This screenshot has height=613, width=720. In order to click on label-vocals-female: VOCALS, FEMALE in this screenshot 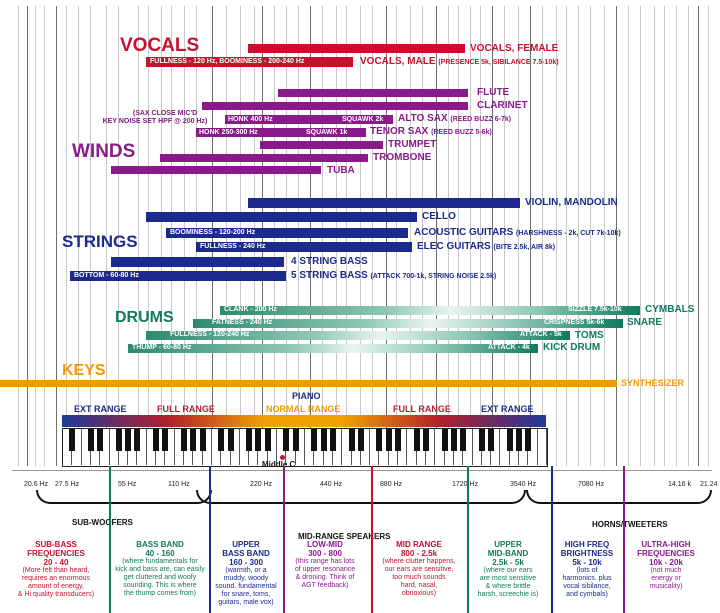, I will do `click(514, 48)`.